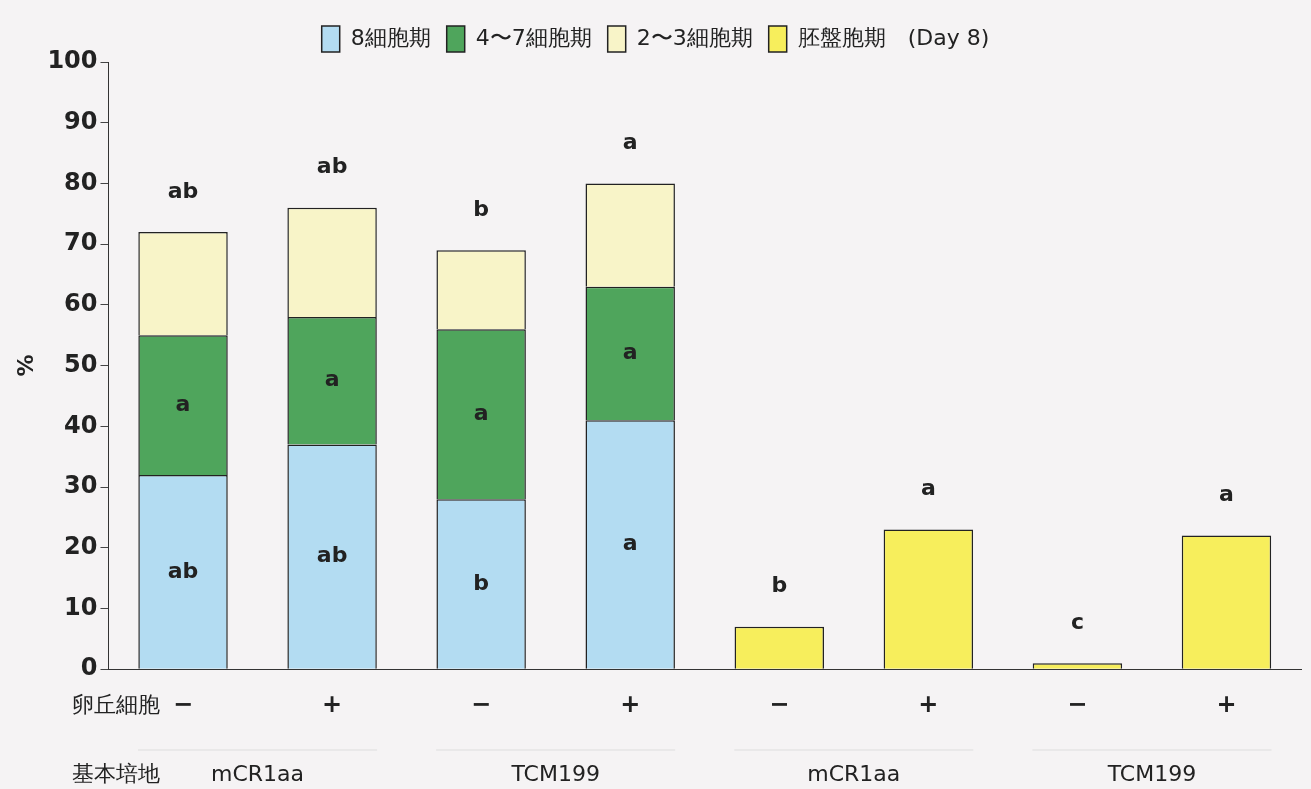 The height and width of the screenshot is (789, 1311). Describe the element at coordinates (25, 365) in the screenshot. I see `y-axis-title: %` at that location.